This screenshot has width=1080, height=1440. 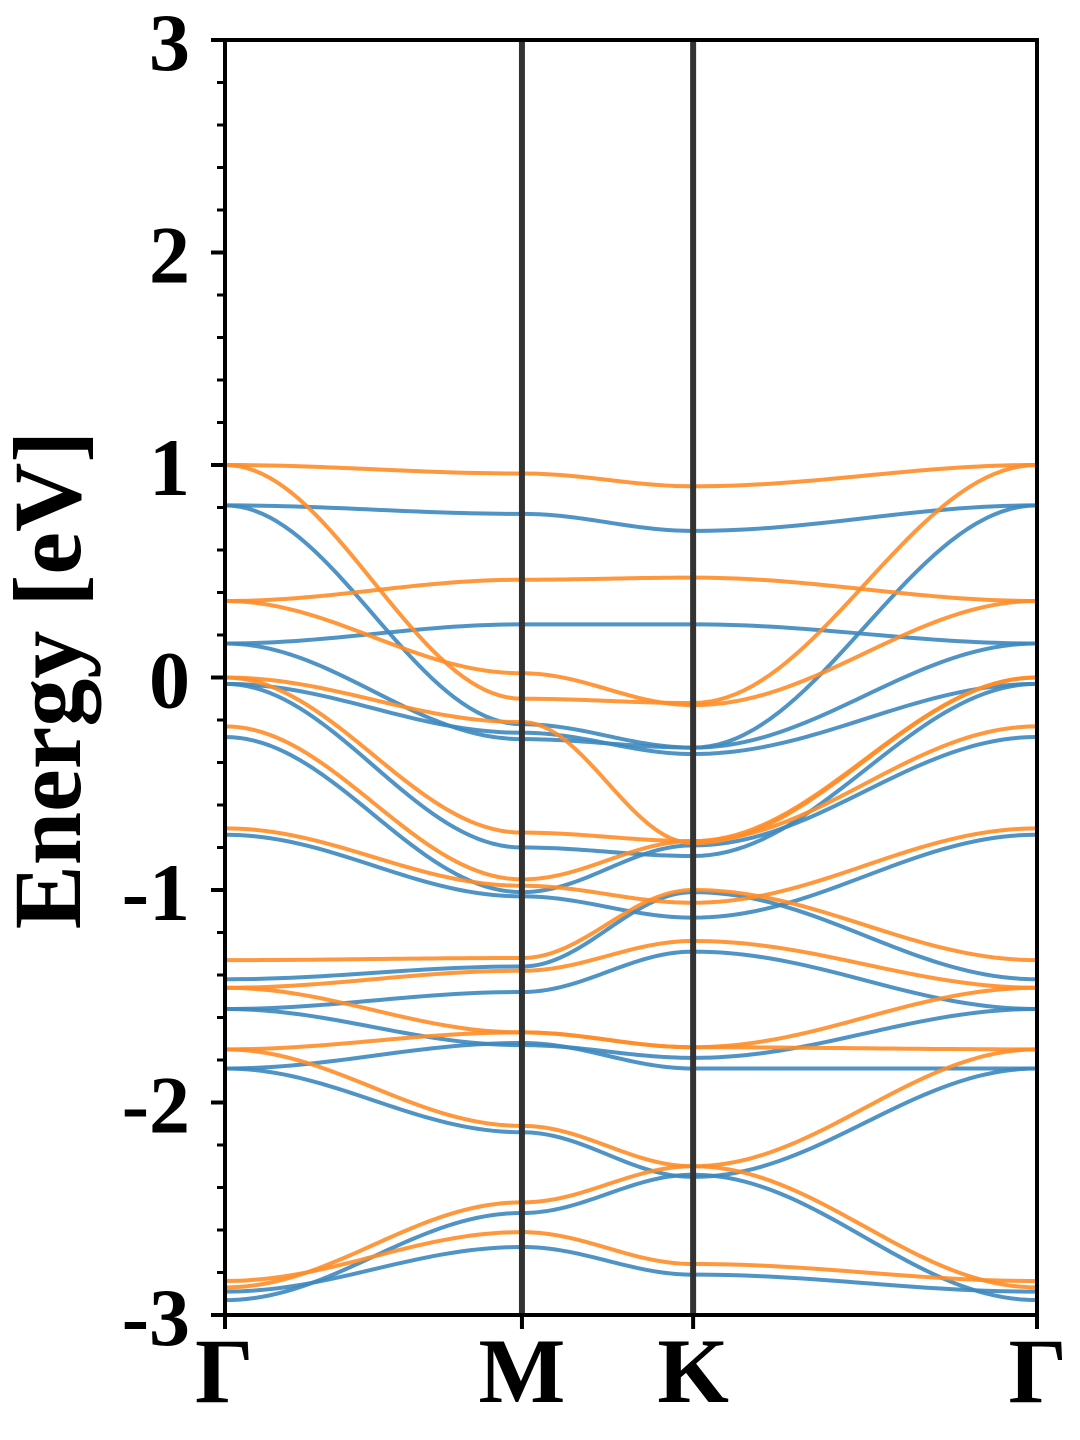 I want to click on y-axis-ticks: -3 -2 -1 0 1 2 3, so click(x=173, y=681).